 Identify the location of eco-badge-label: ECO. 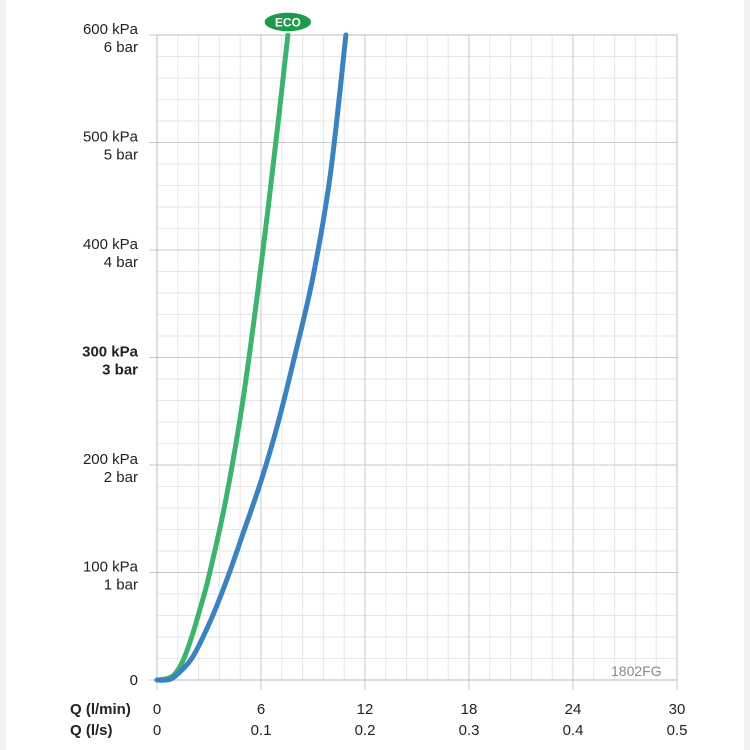
(288, 23).